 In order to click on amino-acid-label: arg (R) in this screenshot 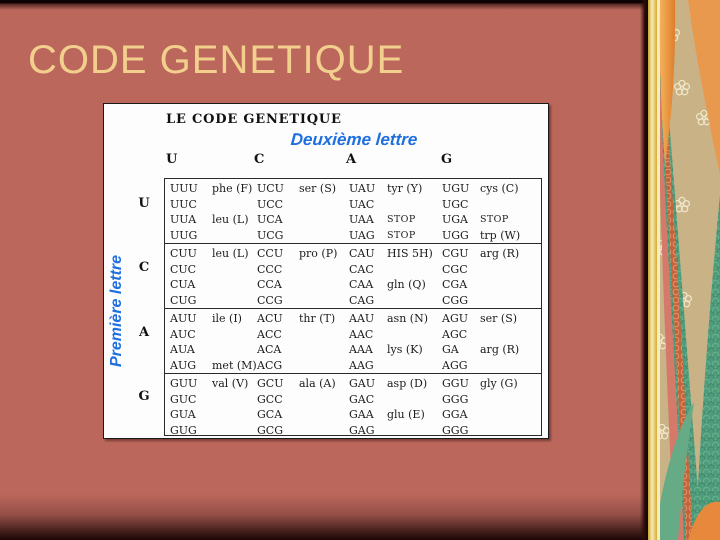, I will do `click(500, 253)`.